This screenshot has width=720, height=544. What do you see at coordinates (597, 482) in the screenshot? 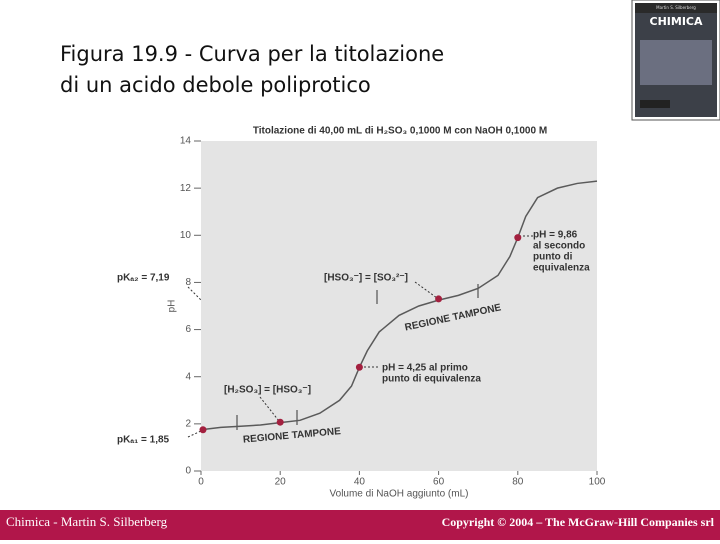
I see `x-tick-label: 100` at bounding box center [597, 482].